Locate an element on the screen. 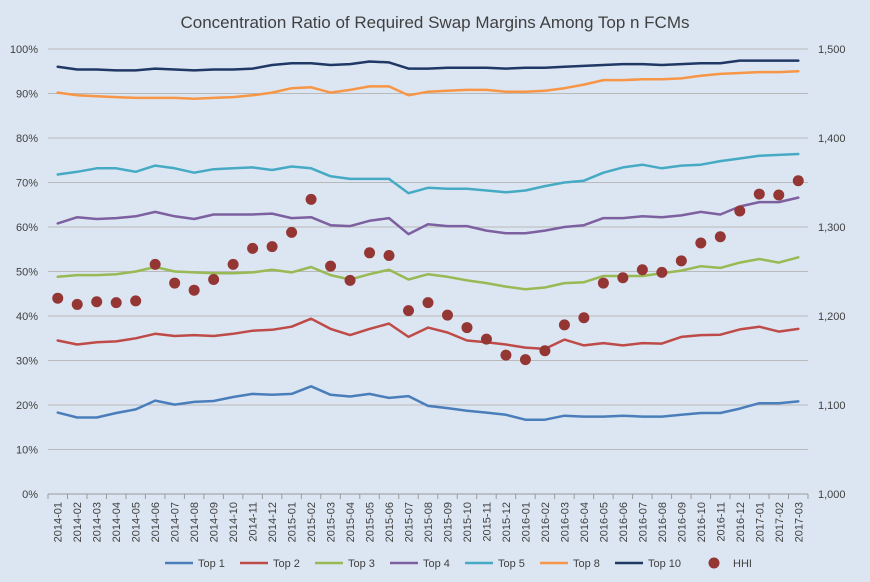 This screenshot has width=870, height=582. y-tick-label: 70% is located at coordinates (27, 184).